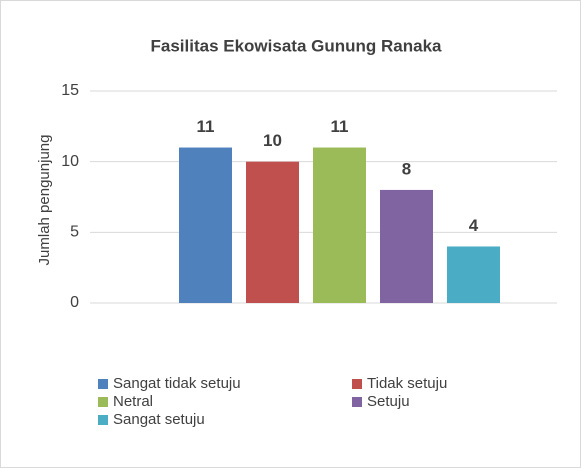 The height and width of the screenshot is (468, 581). What do you see at coordinates (70, 161) in the screenshot?
I see `y-tick-label: 10` at bounding box center [70, 161].